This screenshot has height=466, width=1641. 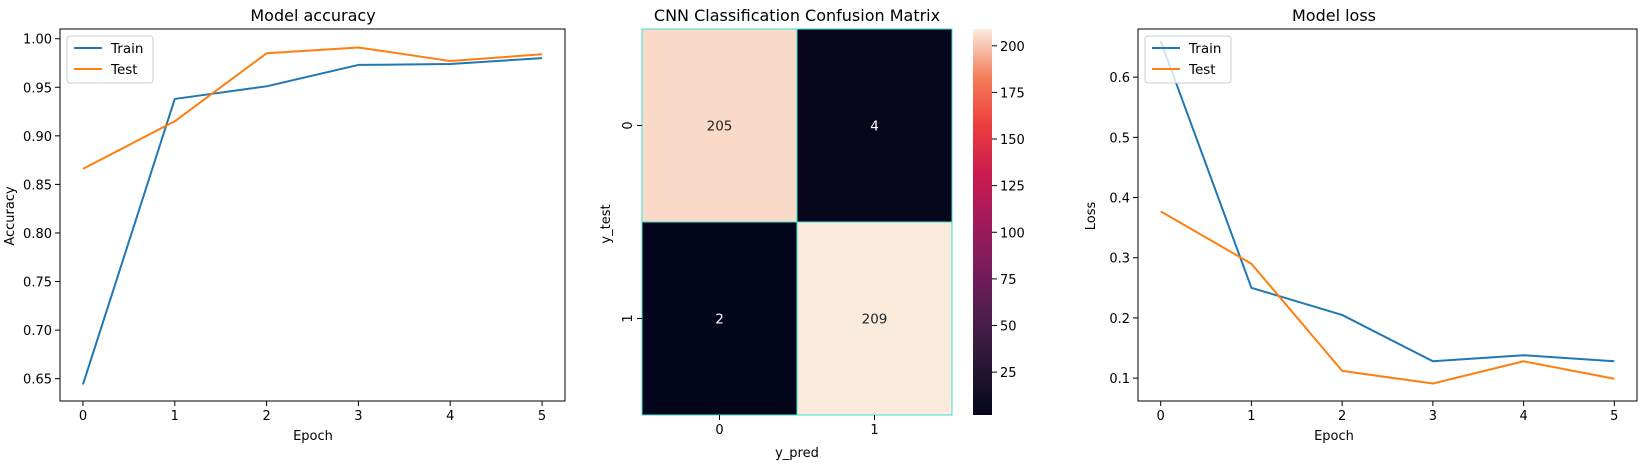 I want to click on accuracy-chart-title: Model accuracy, so click(x=312, y=15).